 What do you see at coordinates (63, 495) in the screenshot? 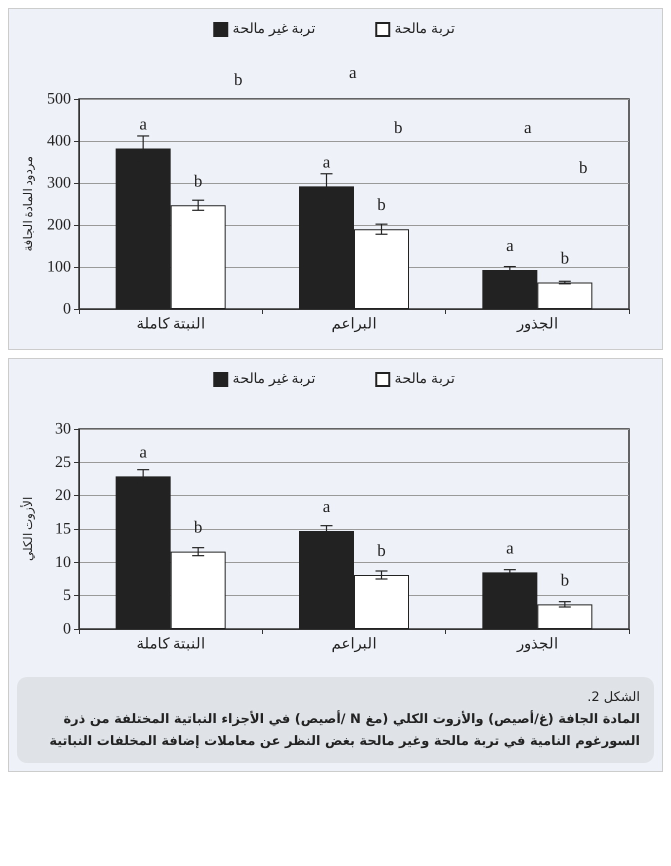
I see `y-tick-label: 20` at bounding box center [63, 495].